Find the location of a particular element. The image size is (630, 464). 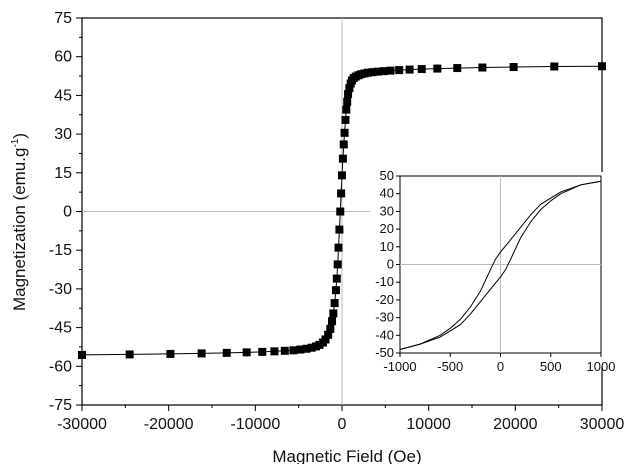

inset-x-tick-label: -1000 is located at coordinates (399, 366).